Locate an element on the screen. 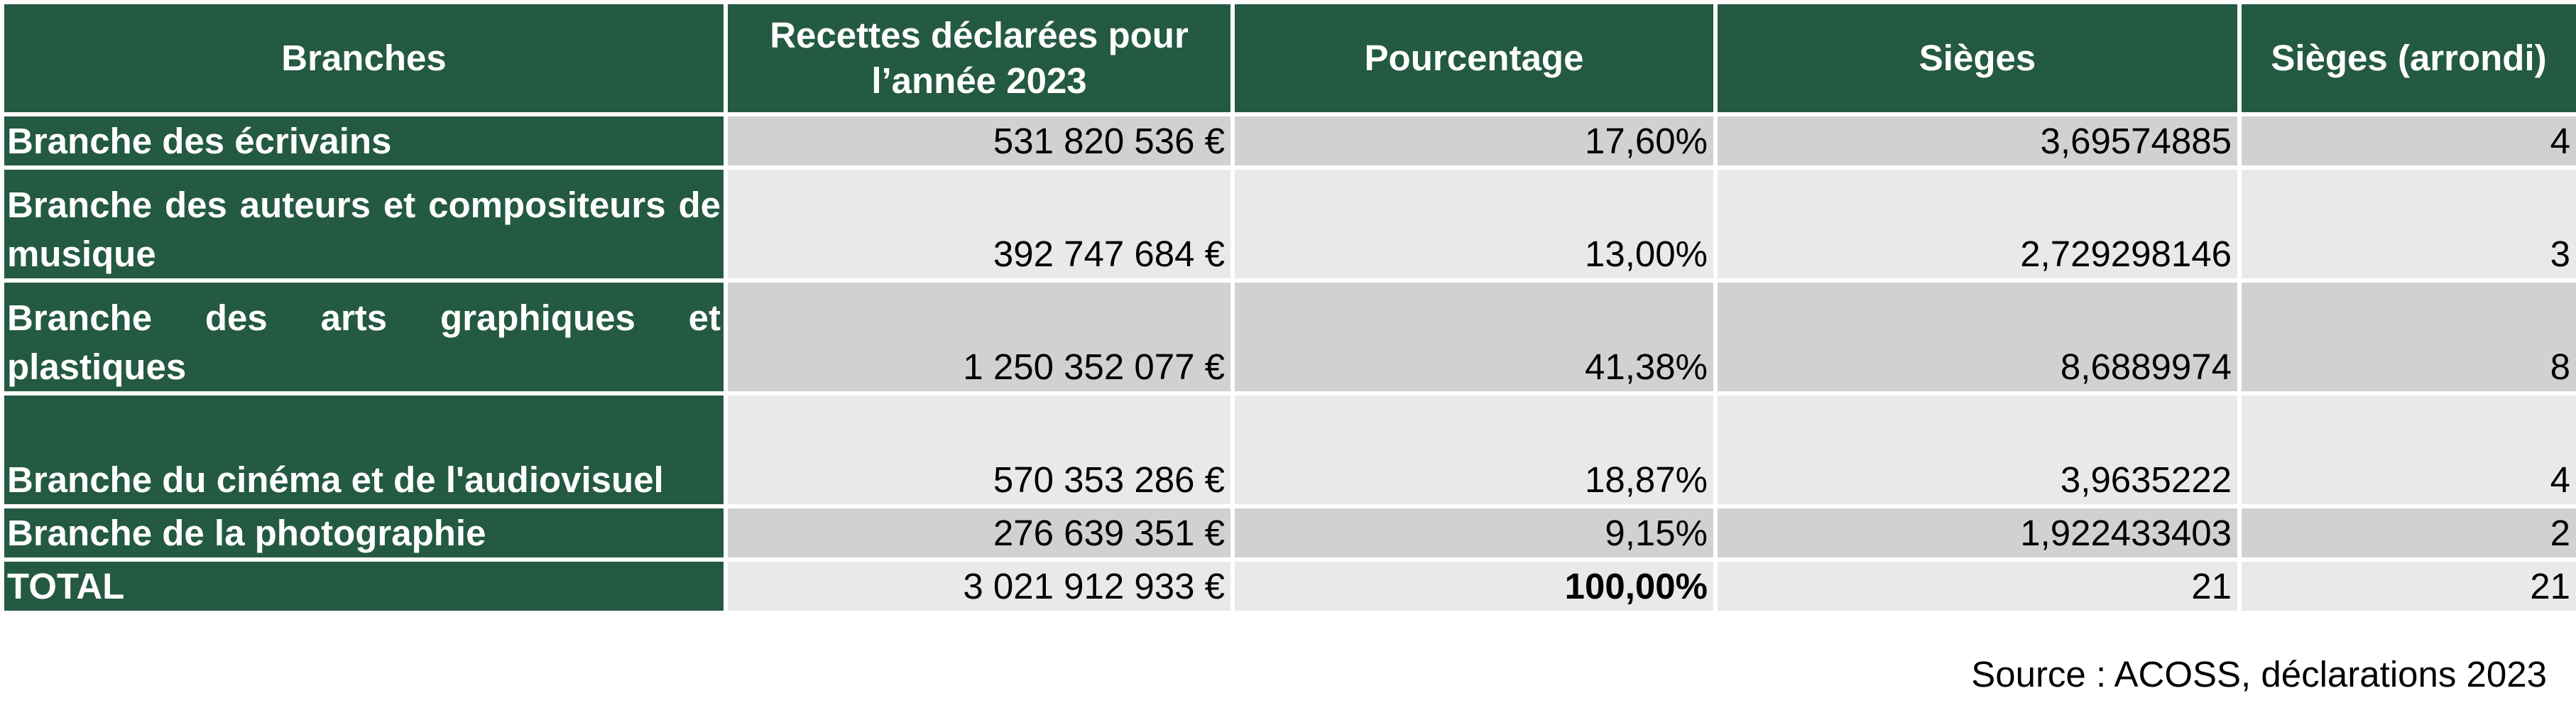 The image size is (2576, 703). branch-cell: Branche du cinéma et de l'audiovisuel is located at coordinates (364, 449).